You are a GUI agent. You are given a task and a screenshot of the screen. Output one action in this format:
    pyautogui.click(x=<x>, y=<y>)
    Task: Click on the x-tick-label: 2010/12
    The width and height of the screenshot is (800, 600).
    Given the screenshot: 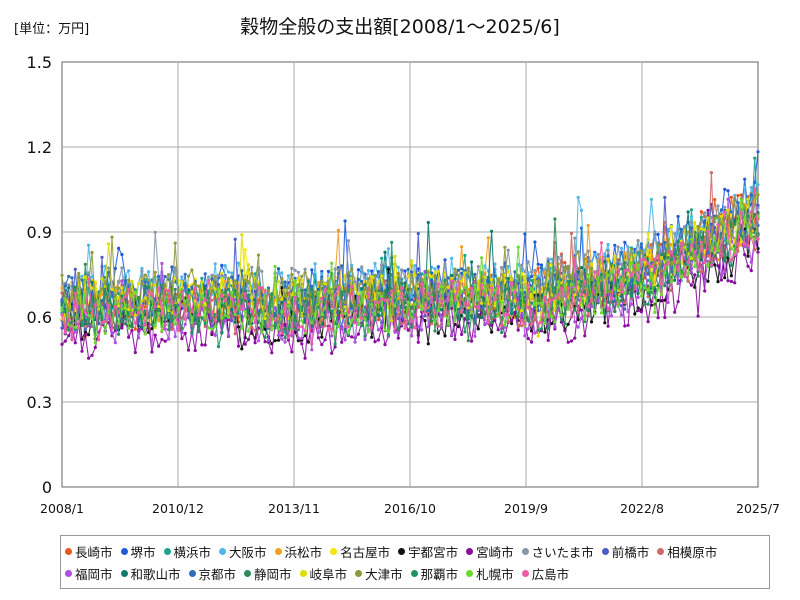 What is the action you would take?
    pyautogui.click(x=178, y=508)
    